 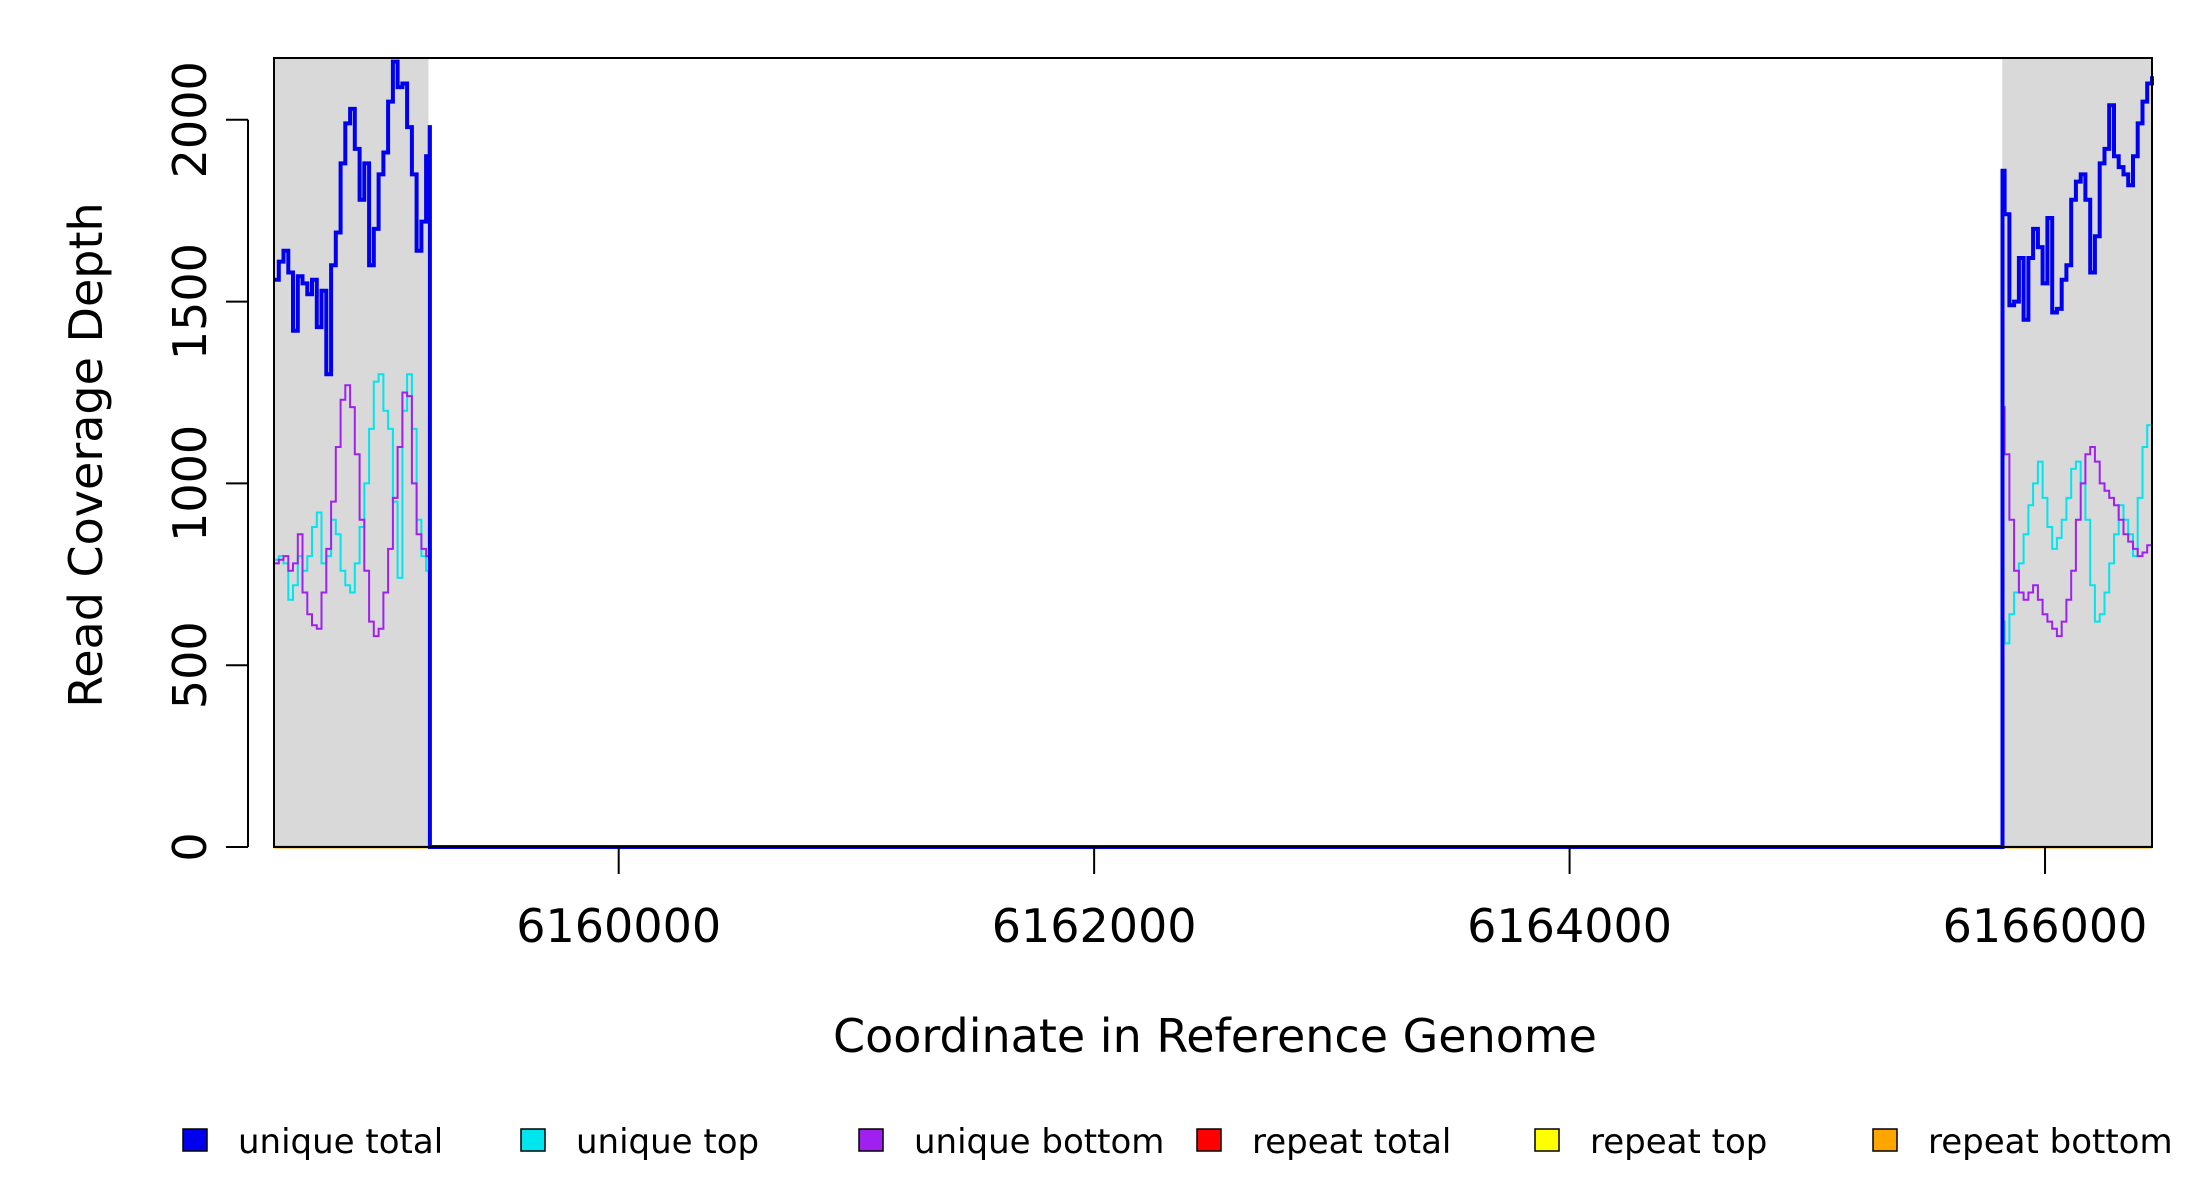 I want to click on x-axis-title: Coordinate in Reference Genome, so click(x=1215, y=1036).